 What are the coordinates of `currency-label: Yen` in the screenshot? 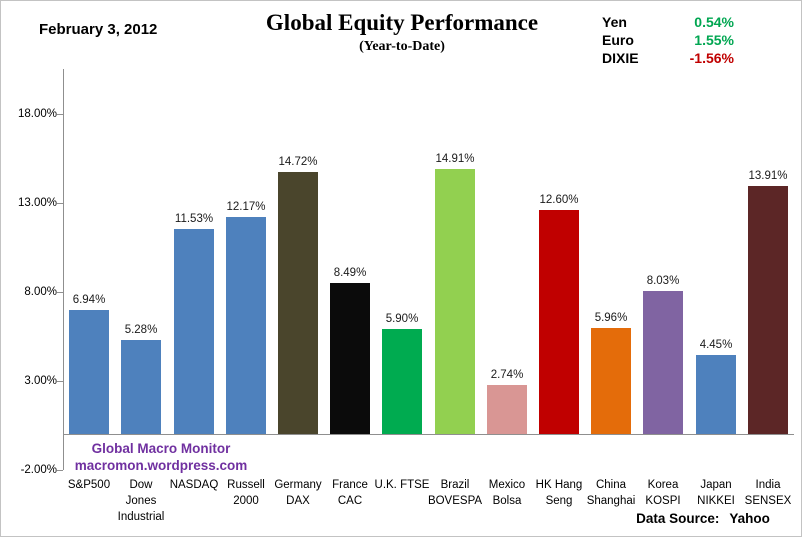 It's located at (614, 22).